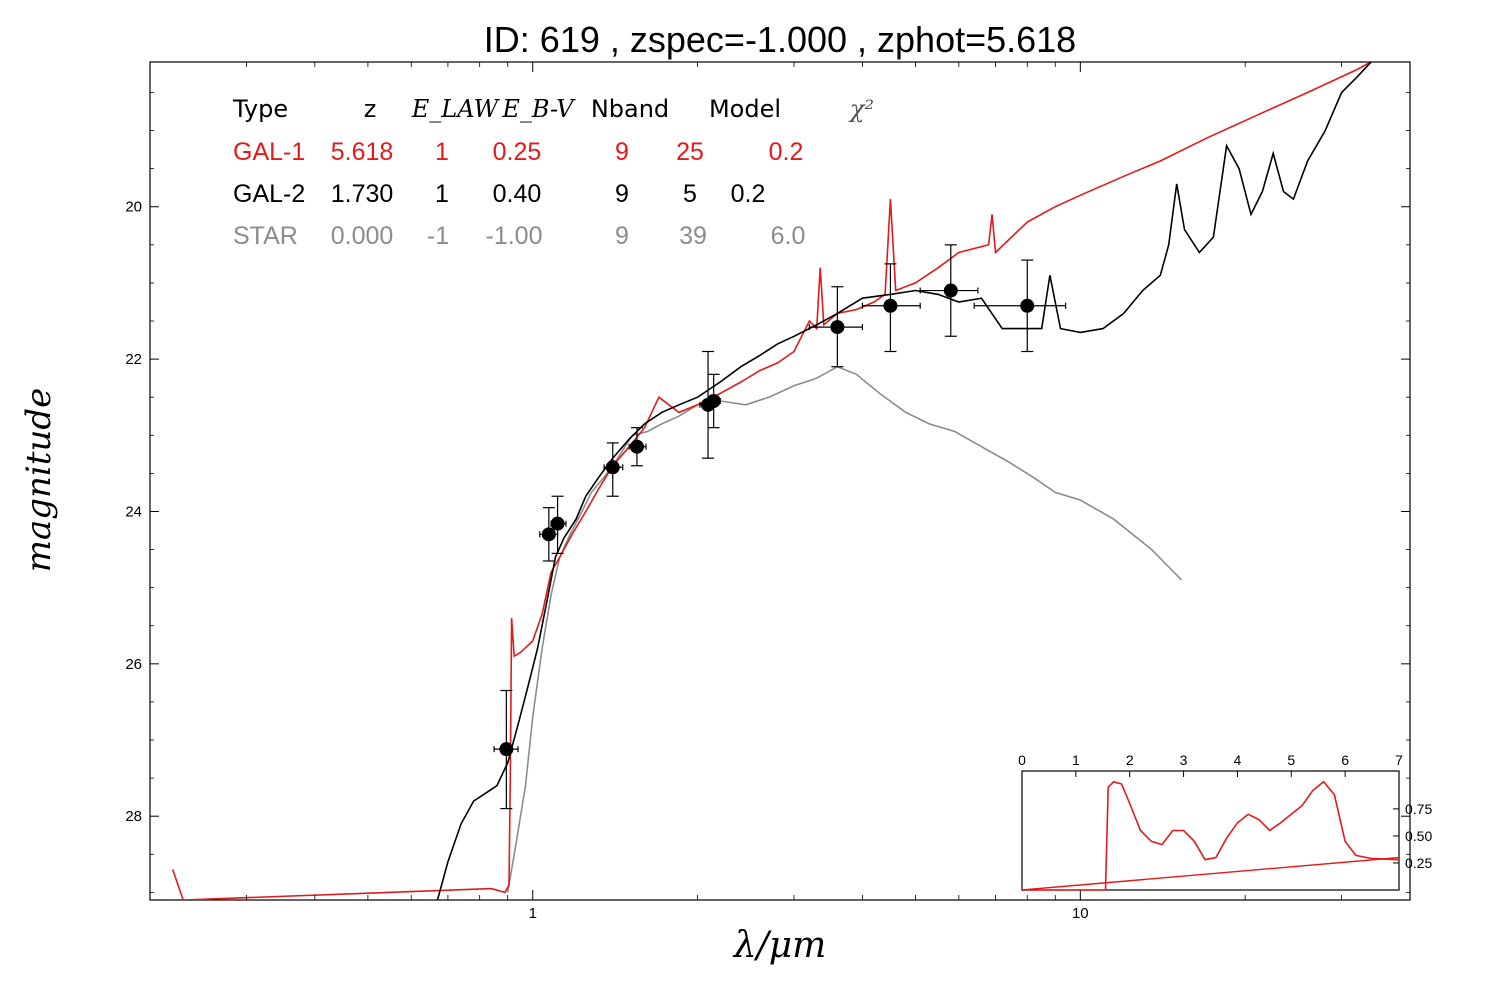  What do you see at coordinates (370, 109) in the screenshot?
I see `legend-header-cell: z` at bounding box center [370, 109].